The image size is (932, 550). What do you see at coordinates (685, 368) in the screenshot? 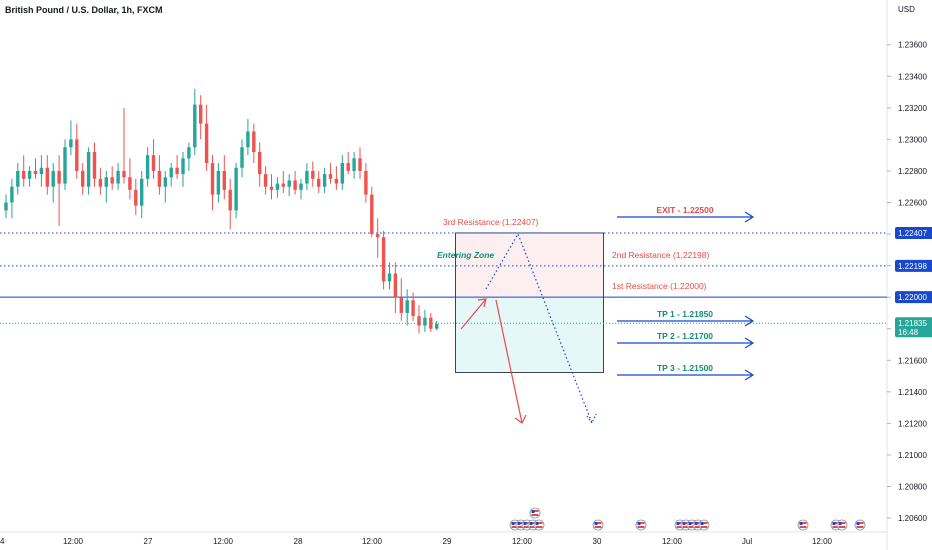
I see `target-label: TP 3 - 1.21500` at bounding box center [685, 368].